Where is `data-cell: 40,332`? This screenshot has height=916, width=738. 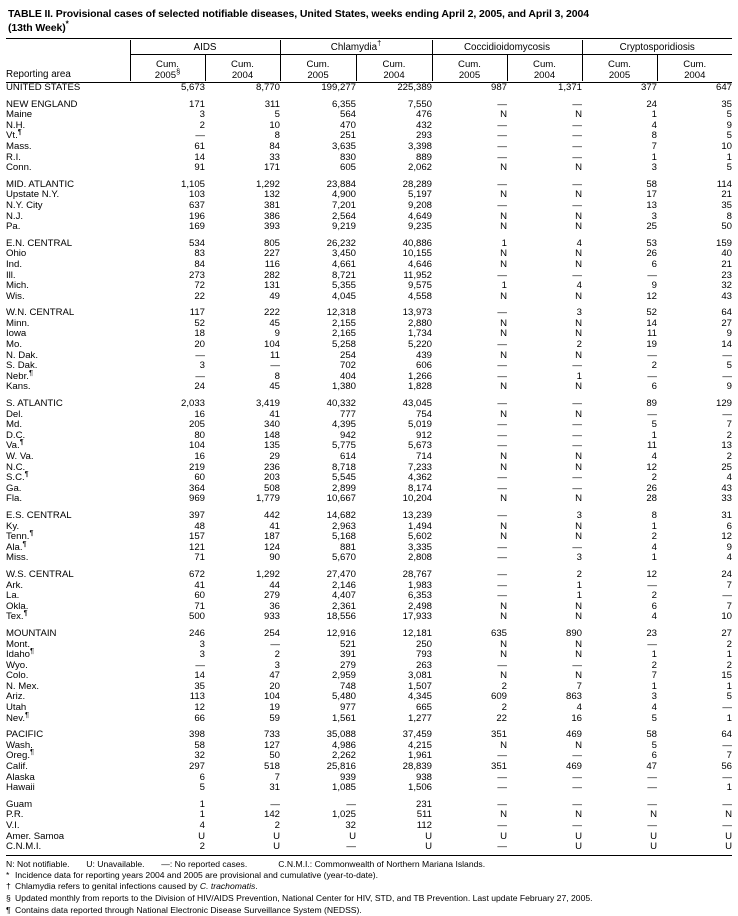
data-cell: 40,332 is located at coordinates (341, 404).